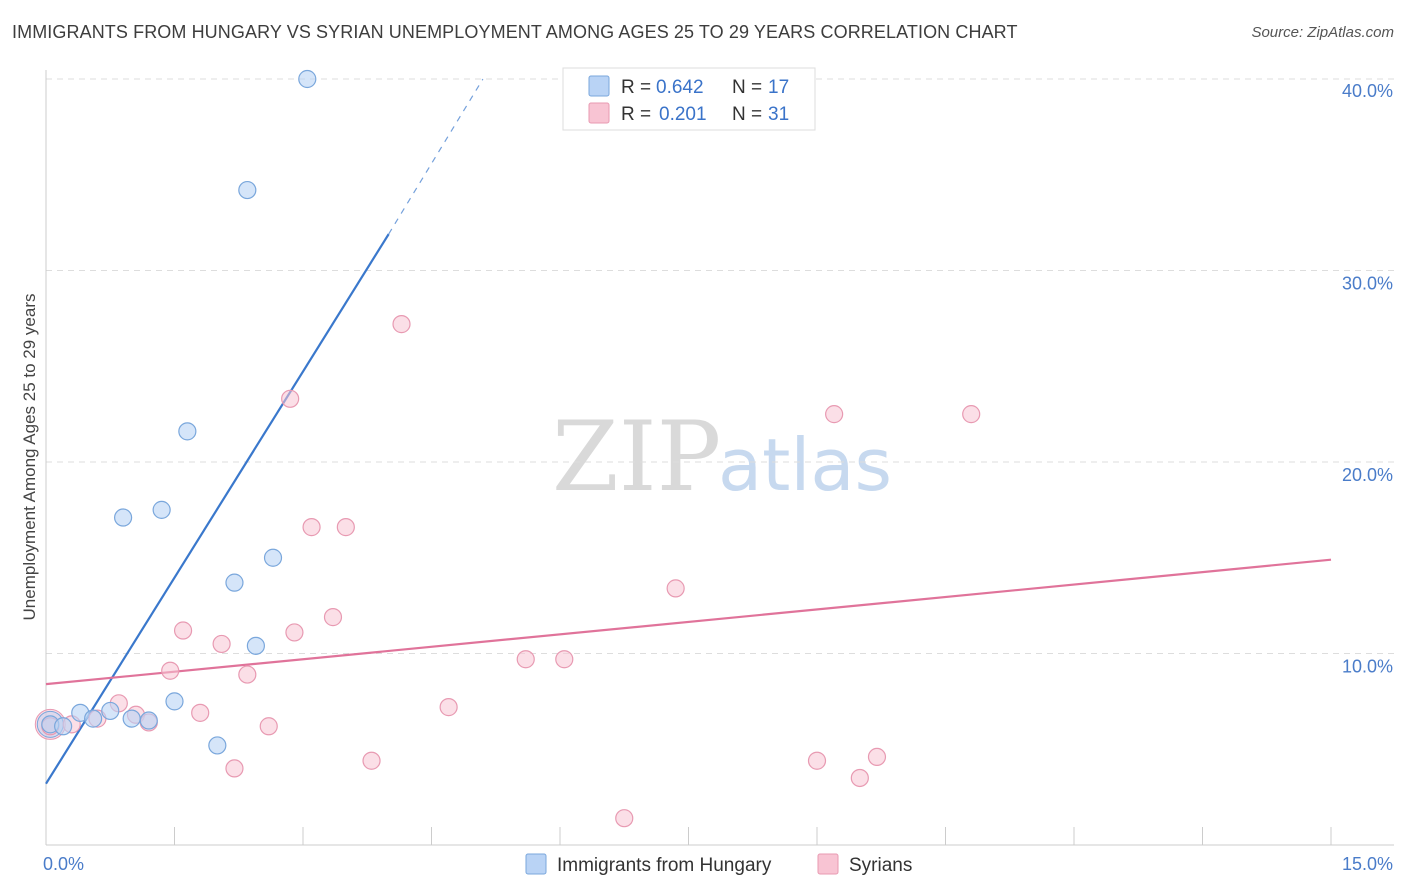 Image resolution: width=1406 pixels, height=892 pixels. Describe the element at coordinates (778, 114) in the screenshot. I see `legend-syrians-n-value: 31` at that location.